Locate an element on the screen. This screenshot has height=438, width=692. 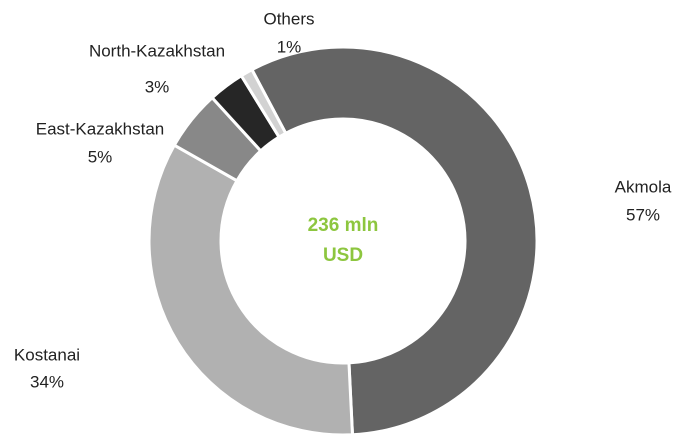
donut-segment is located at coordinates (263, 103).